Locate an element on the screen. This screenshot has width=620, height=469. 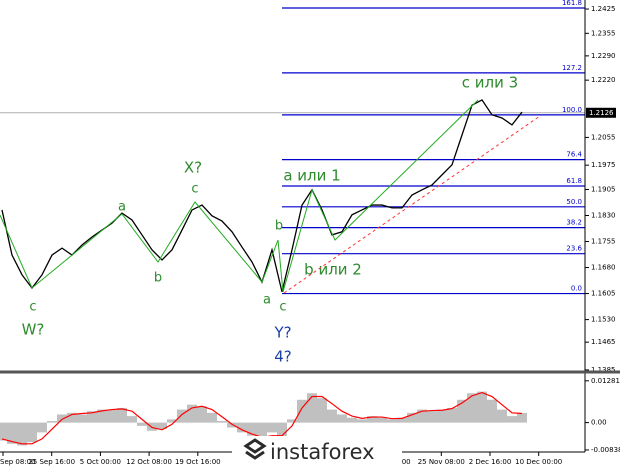
fib-label: 38.2 is located at coordinates (574, 223).